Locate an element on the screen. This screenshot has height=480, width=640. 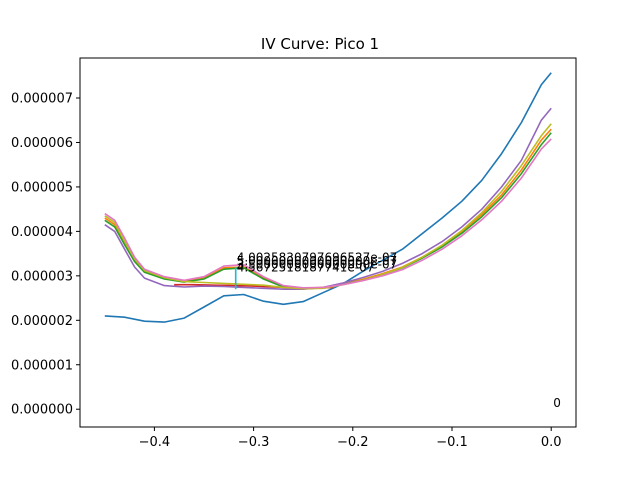
y-tick-label: 0.000004 is located at coordinates (42, 232).